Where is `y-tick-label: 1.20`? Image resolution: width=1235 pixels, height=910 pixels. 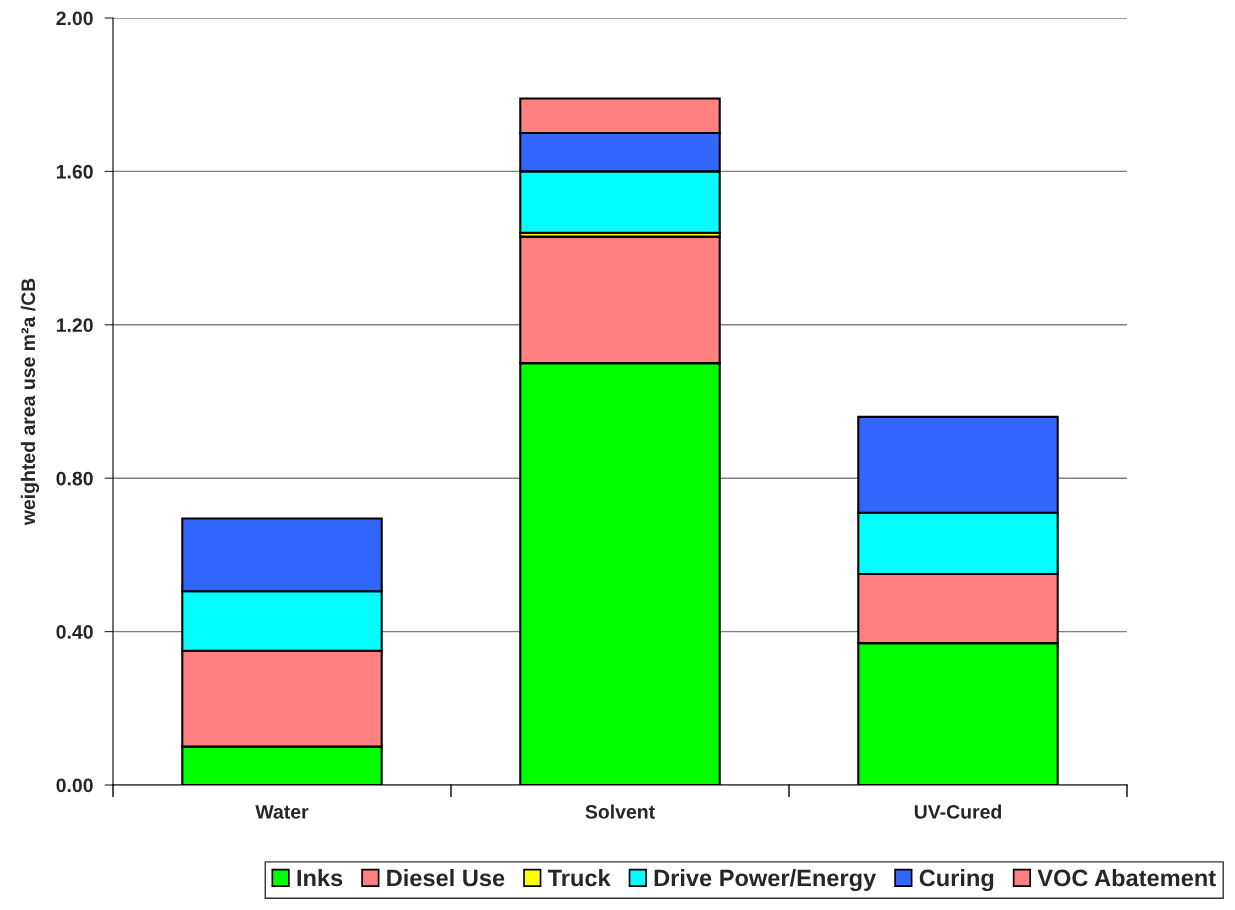 y-tick-label: 1.20 is located at coordinates (74, 325).